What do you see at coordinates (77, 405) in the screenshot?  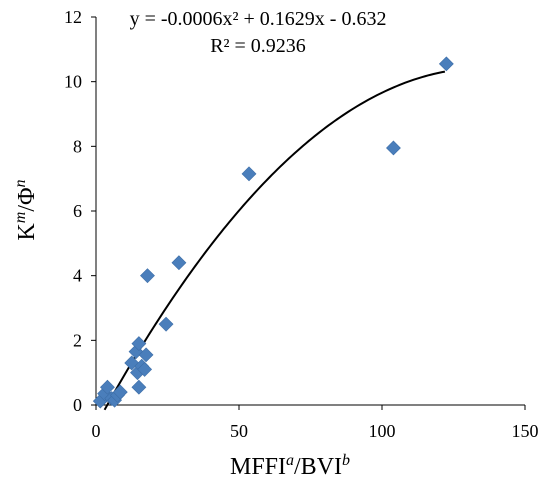 I see `y-tick-label: 0` at bounding box center [77, 405].